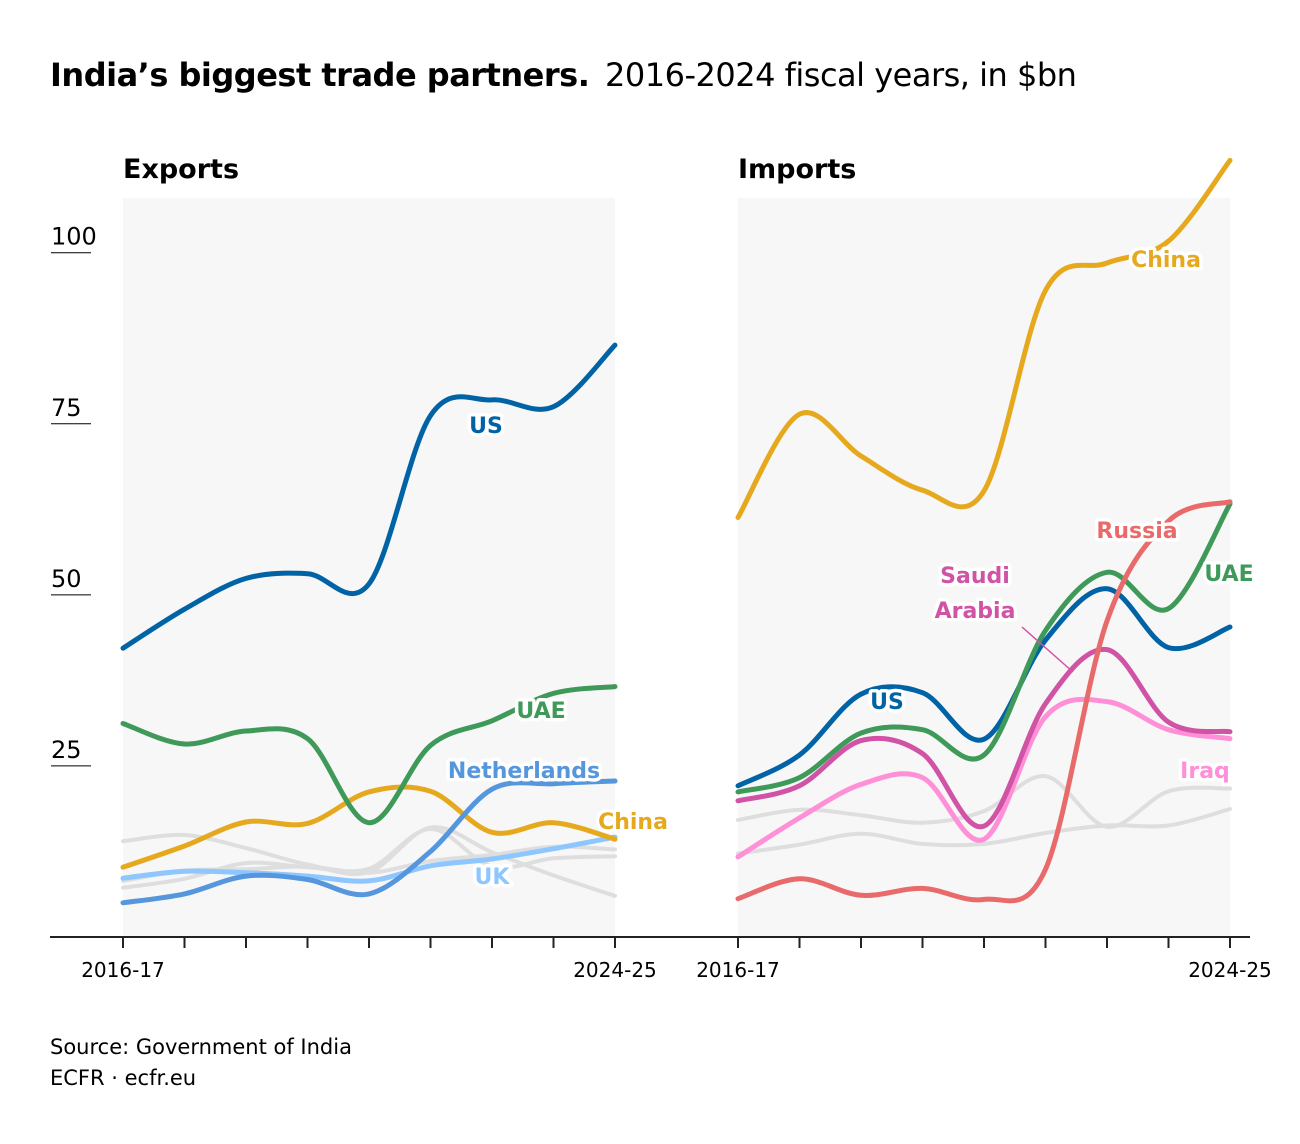  I want to click on series-line-saudi-arabia, so click(984, 738).